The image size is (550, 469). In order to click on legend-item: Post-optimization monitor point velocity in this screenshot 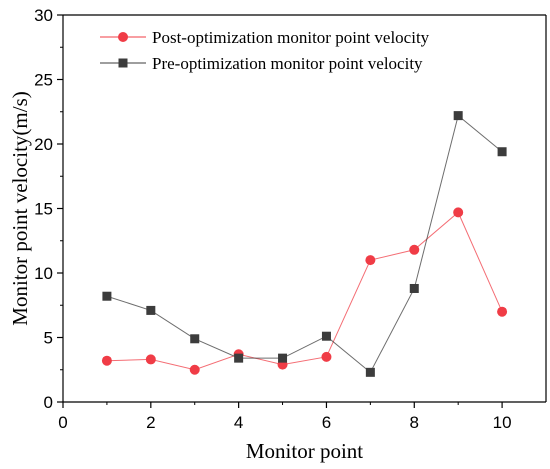, I will do `click(265, 37)`.